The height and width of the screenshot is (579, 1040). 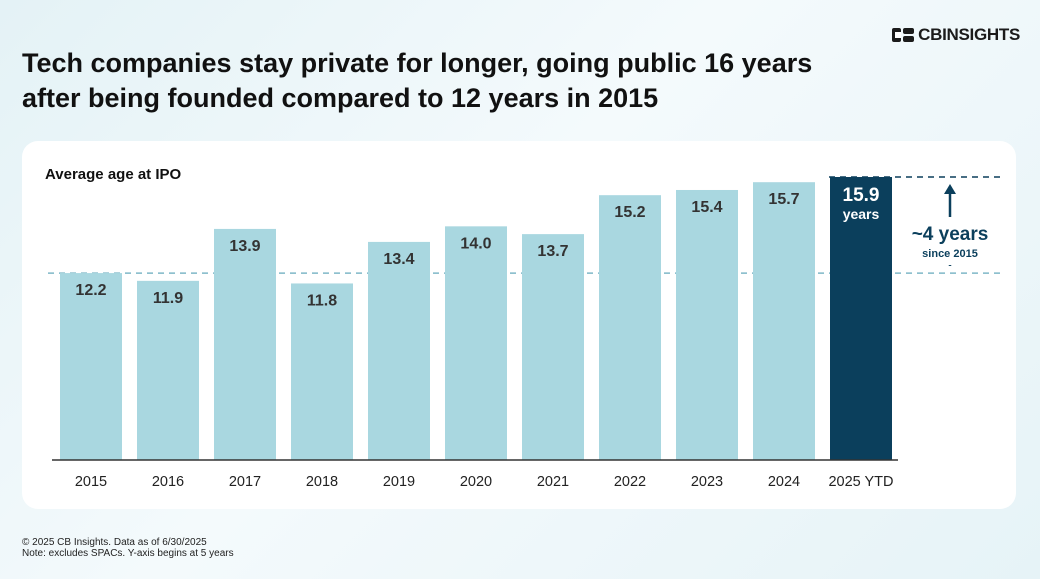 What do you see at coordinates (630, 482) in the screenshot?
I see `x-tick-label-7: 2022` at bounding box center [630, 482].